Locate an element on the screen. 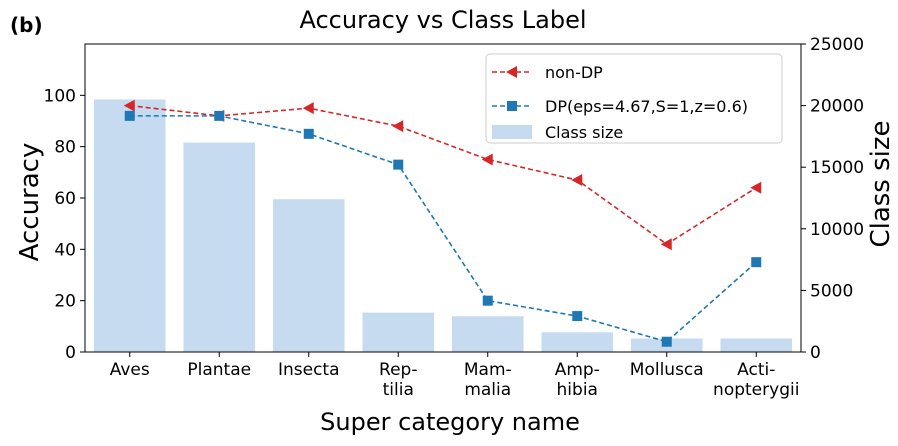 The image size is (898, 446). x-tick-label: Mam-malia is located at coordinates (488, 380).